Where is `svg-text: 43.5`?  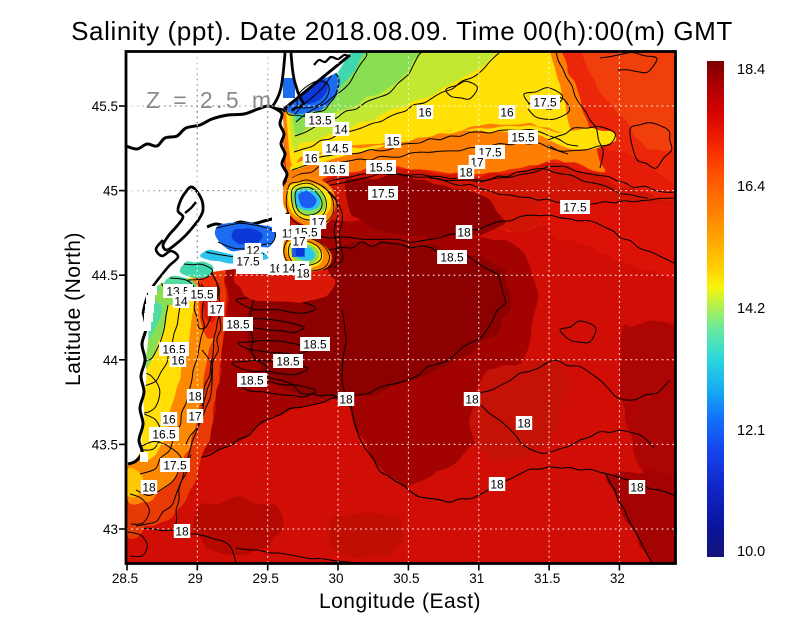 svg-text: 43.5 is located at coordinates (105, 444).